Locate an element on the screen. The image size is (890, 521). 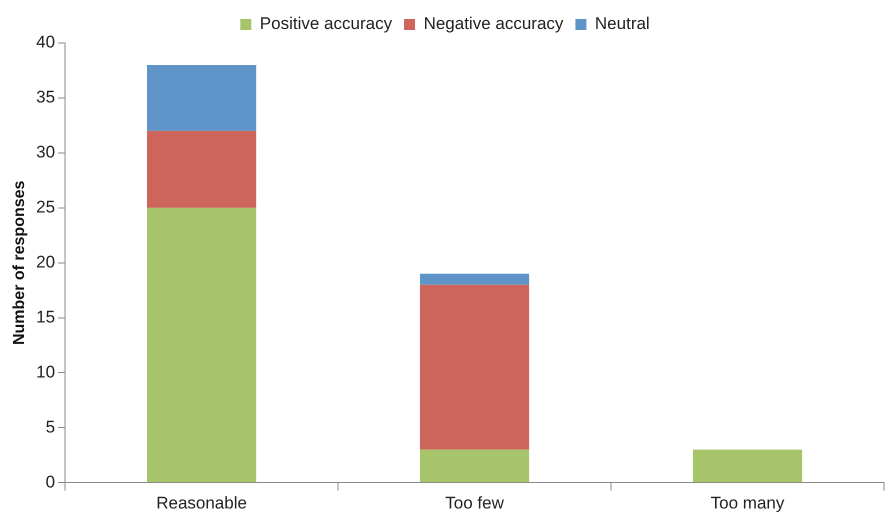
x-tick-label: Too many is located at coordinates (747, 502).